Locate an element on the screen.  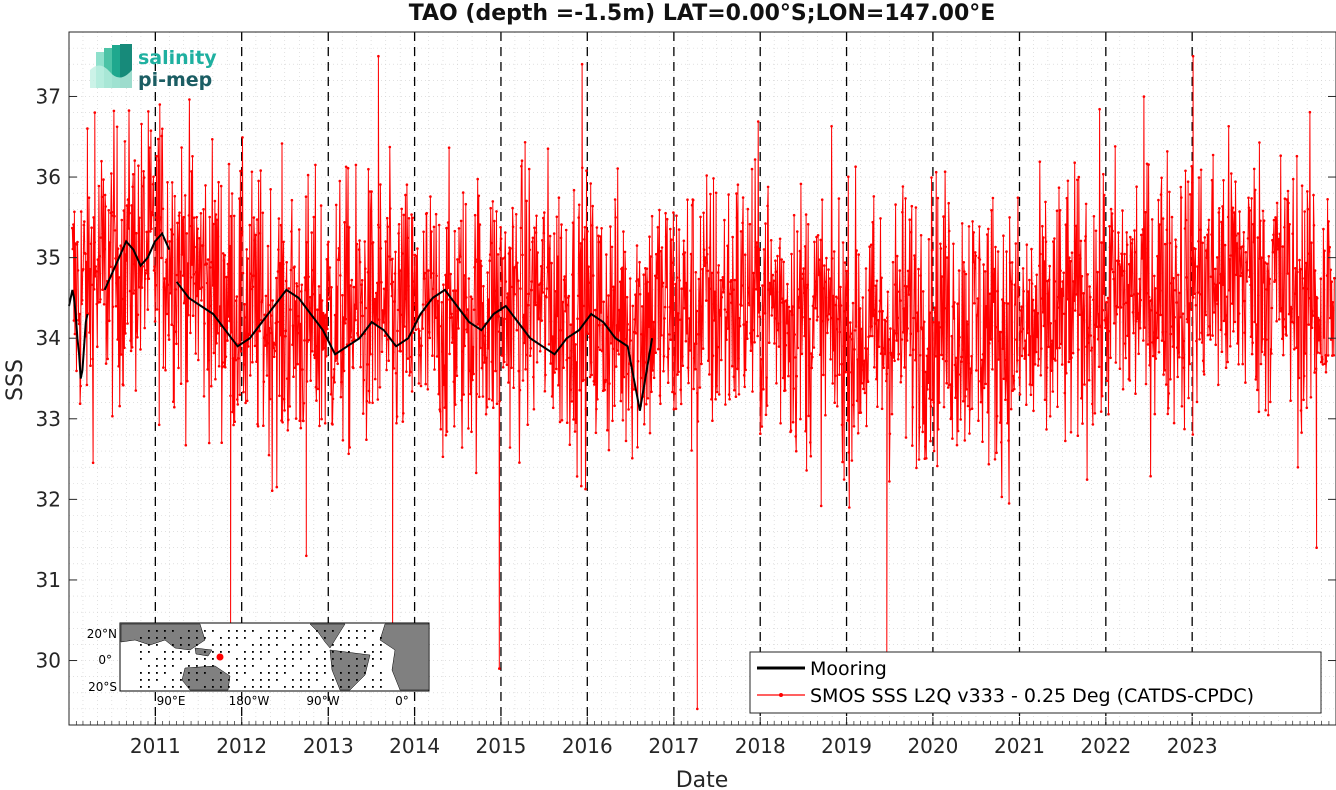
map-landmass is located at coordinates (203, 652).